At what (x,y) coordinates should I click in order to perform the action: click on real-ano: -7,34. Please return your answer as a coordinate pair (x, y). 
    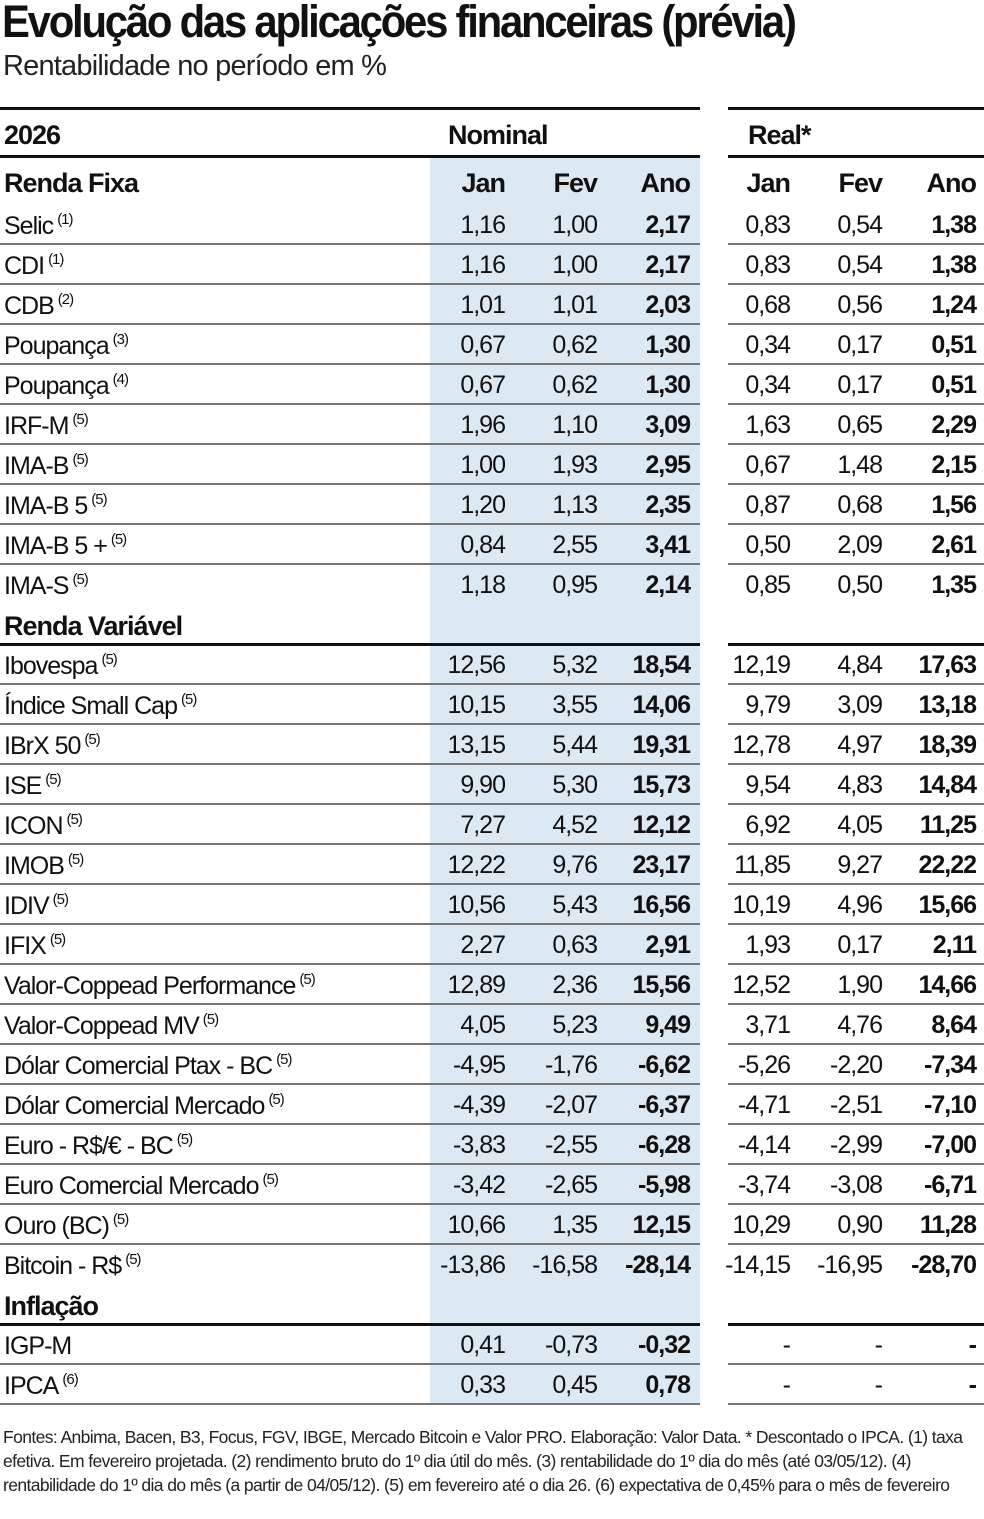
    Looking at the image, I should click on (950, 1065).